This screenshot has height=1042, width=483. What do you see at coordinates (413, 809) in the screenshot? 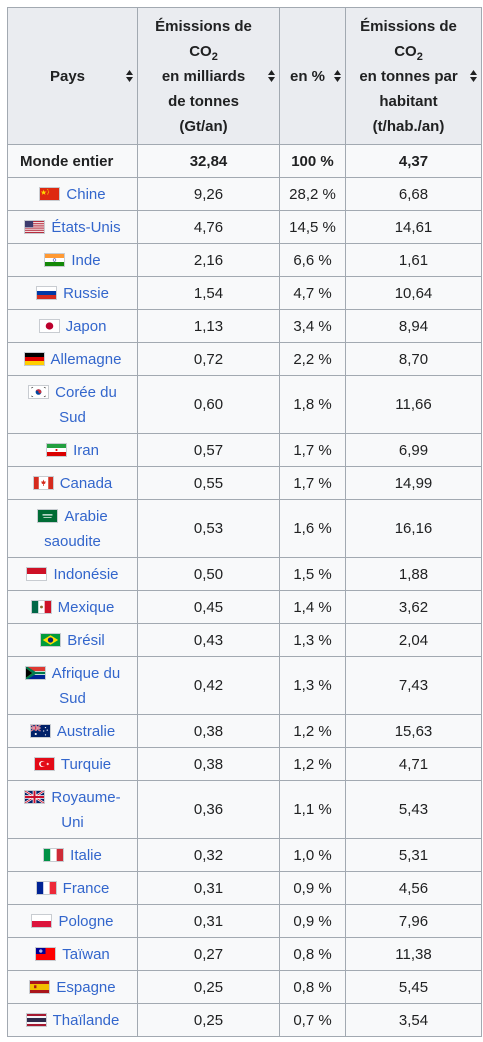
I see `per-capita-cell: 5,43` at bounding box center [413, 809].